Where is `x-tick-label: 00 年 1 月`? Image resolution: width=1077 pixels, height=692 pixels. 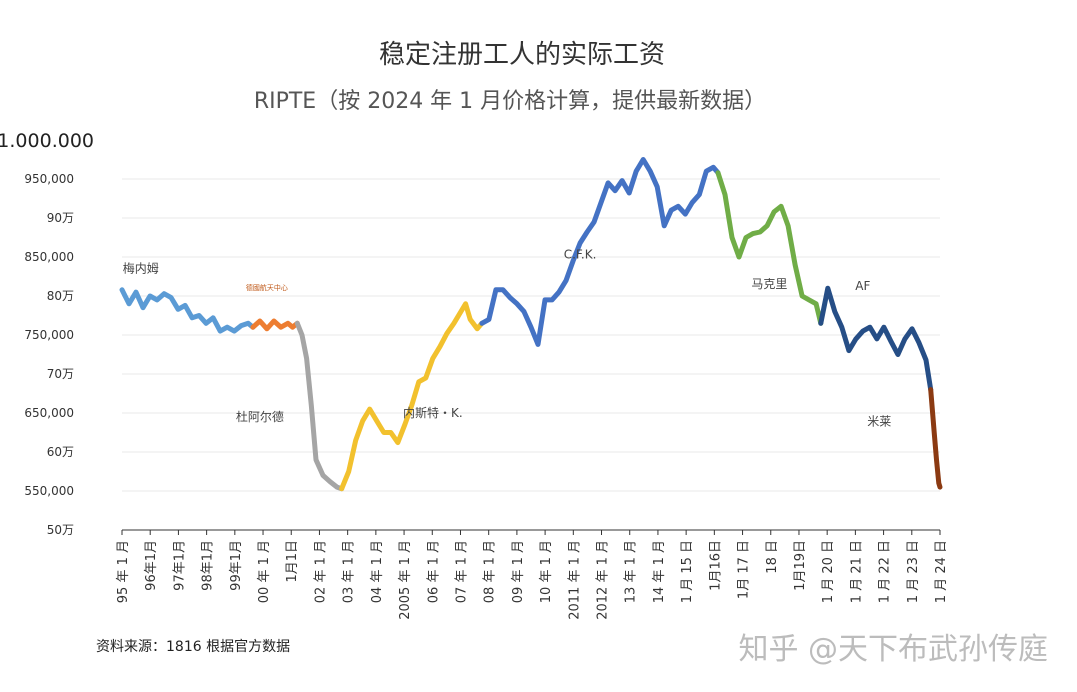 x-tick-label: 00 年 1 月 is located at coordinates (264, 571).